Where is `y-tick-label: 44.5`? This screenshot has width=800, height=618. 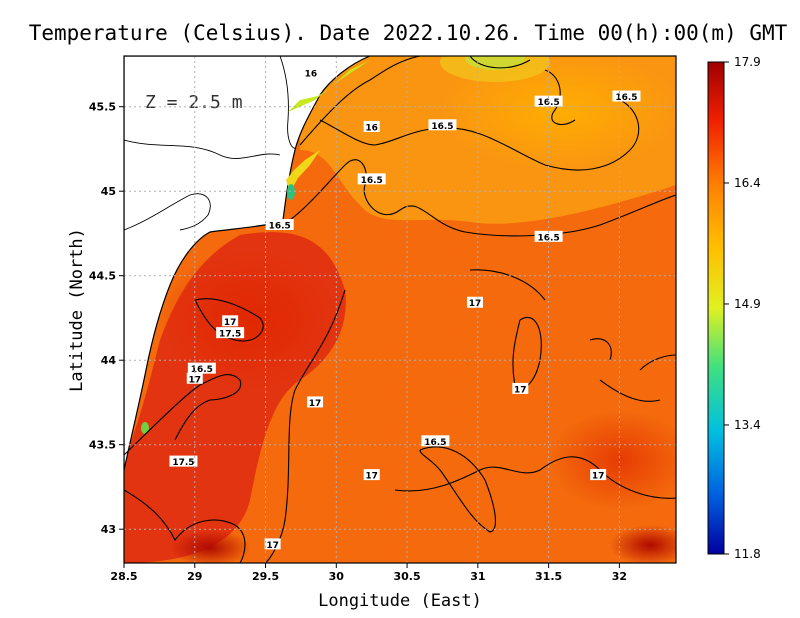 y-tick-label: 44.5 is located at coordinates (102, 276).